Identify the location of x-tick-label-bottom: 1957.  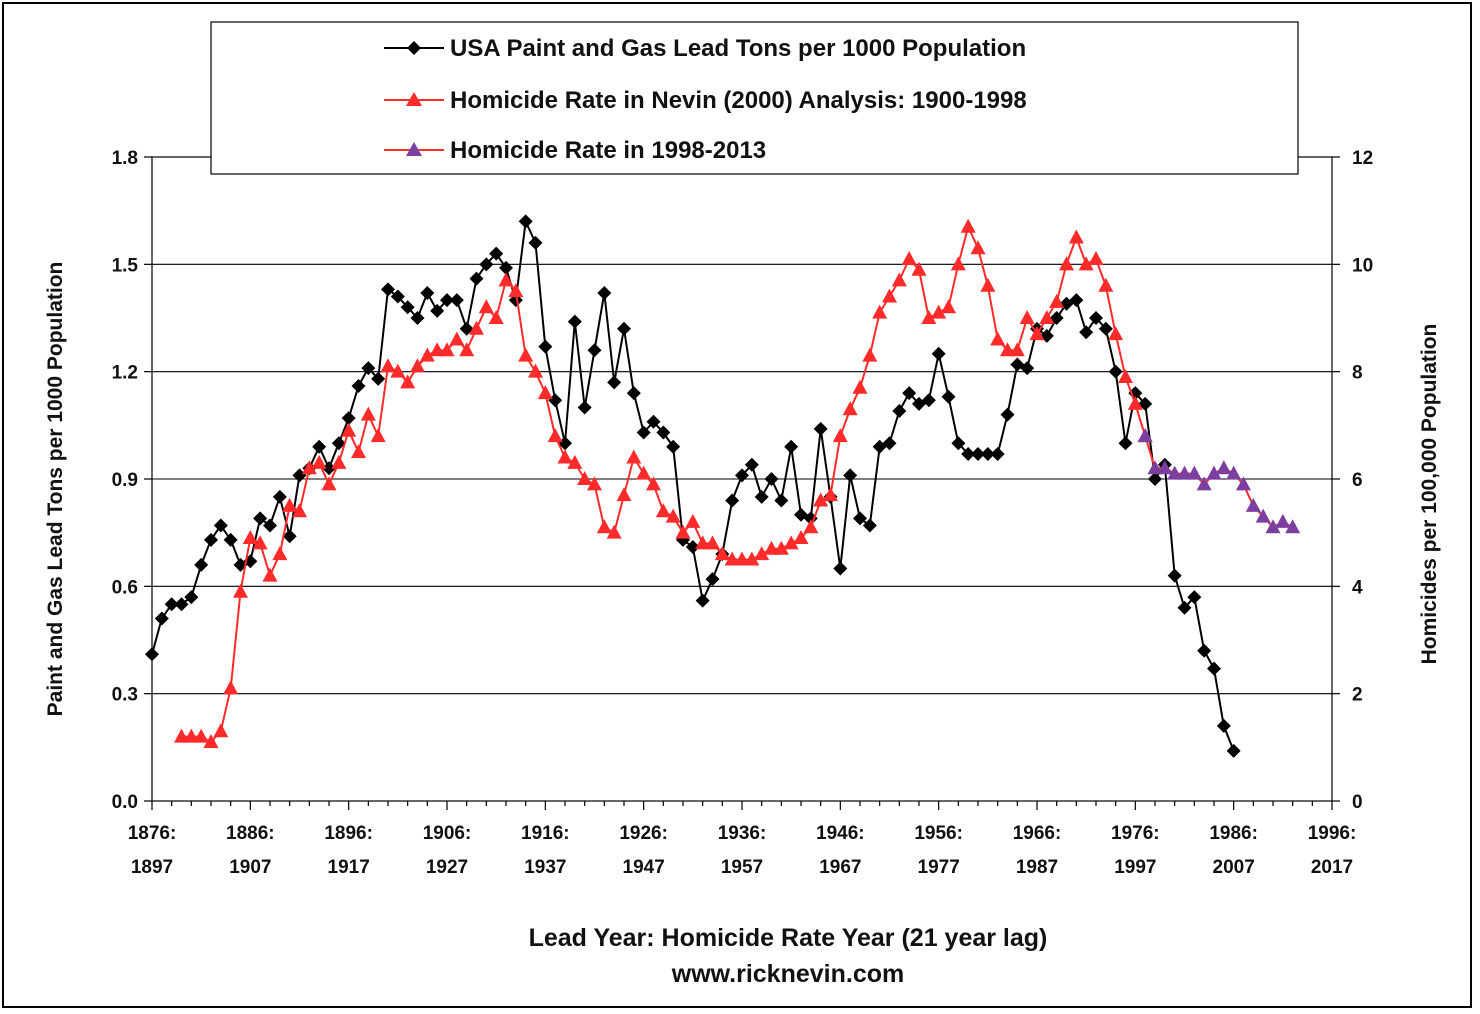
(742, 867).